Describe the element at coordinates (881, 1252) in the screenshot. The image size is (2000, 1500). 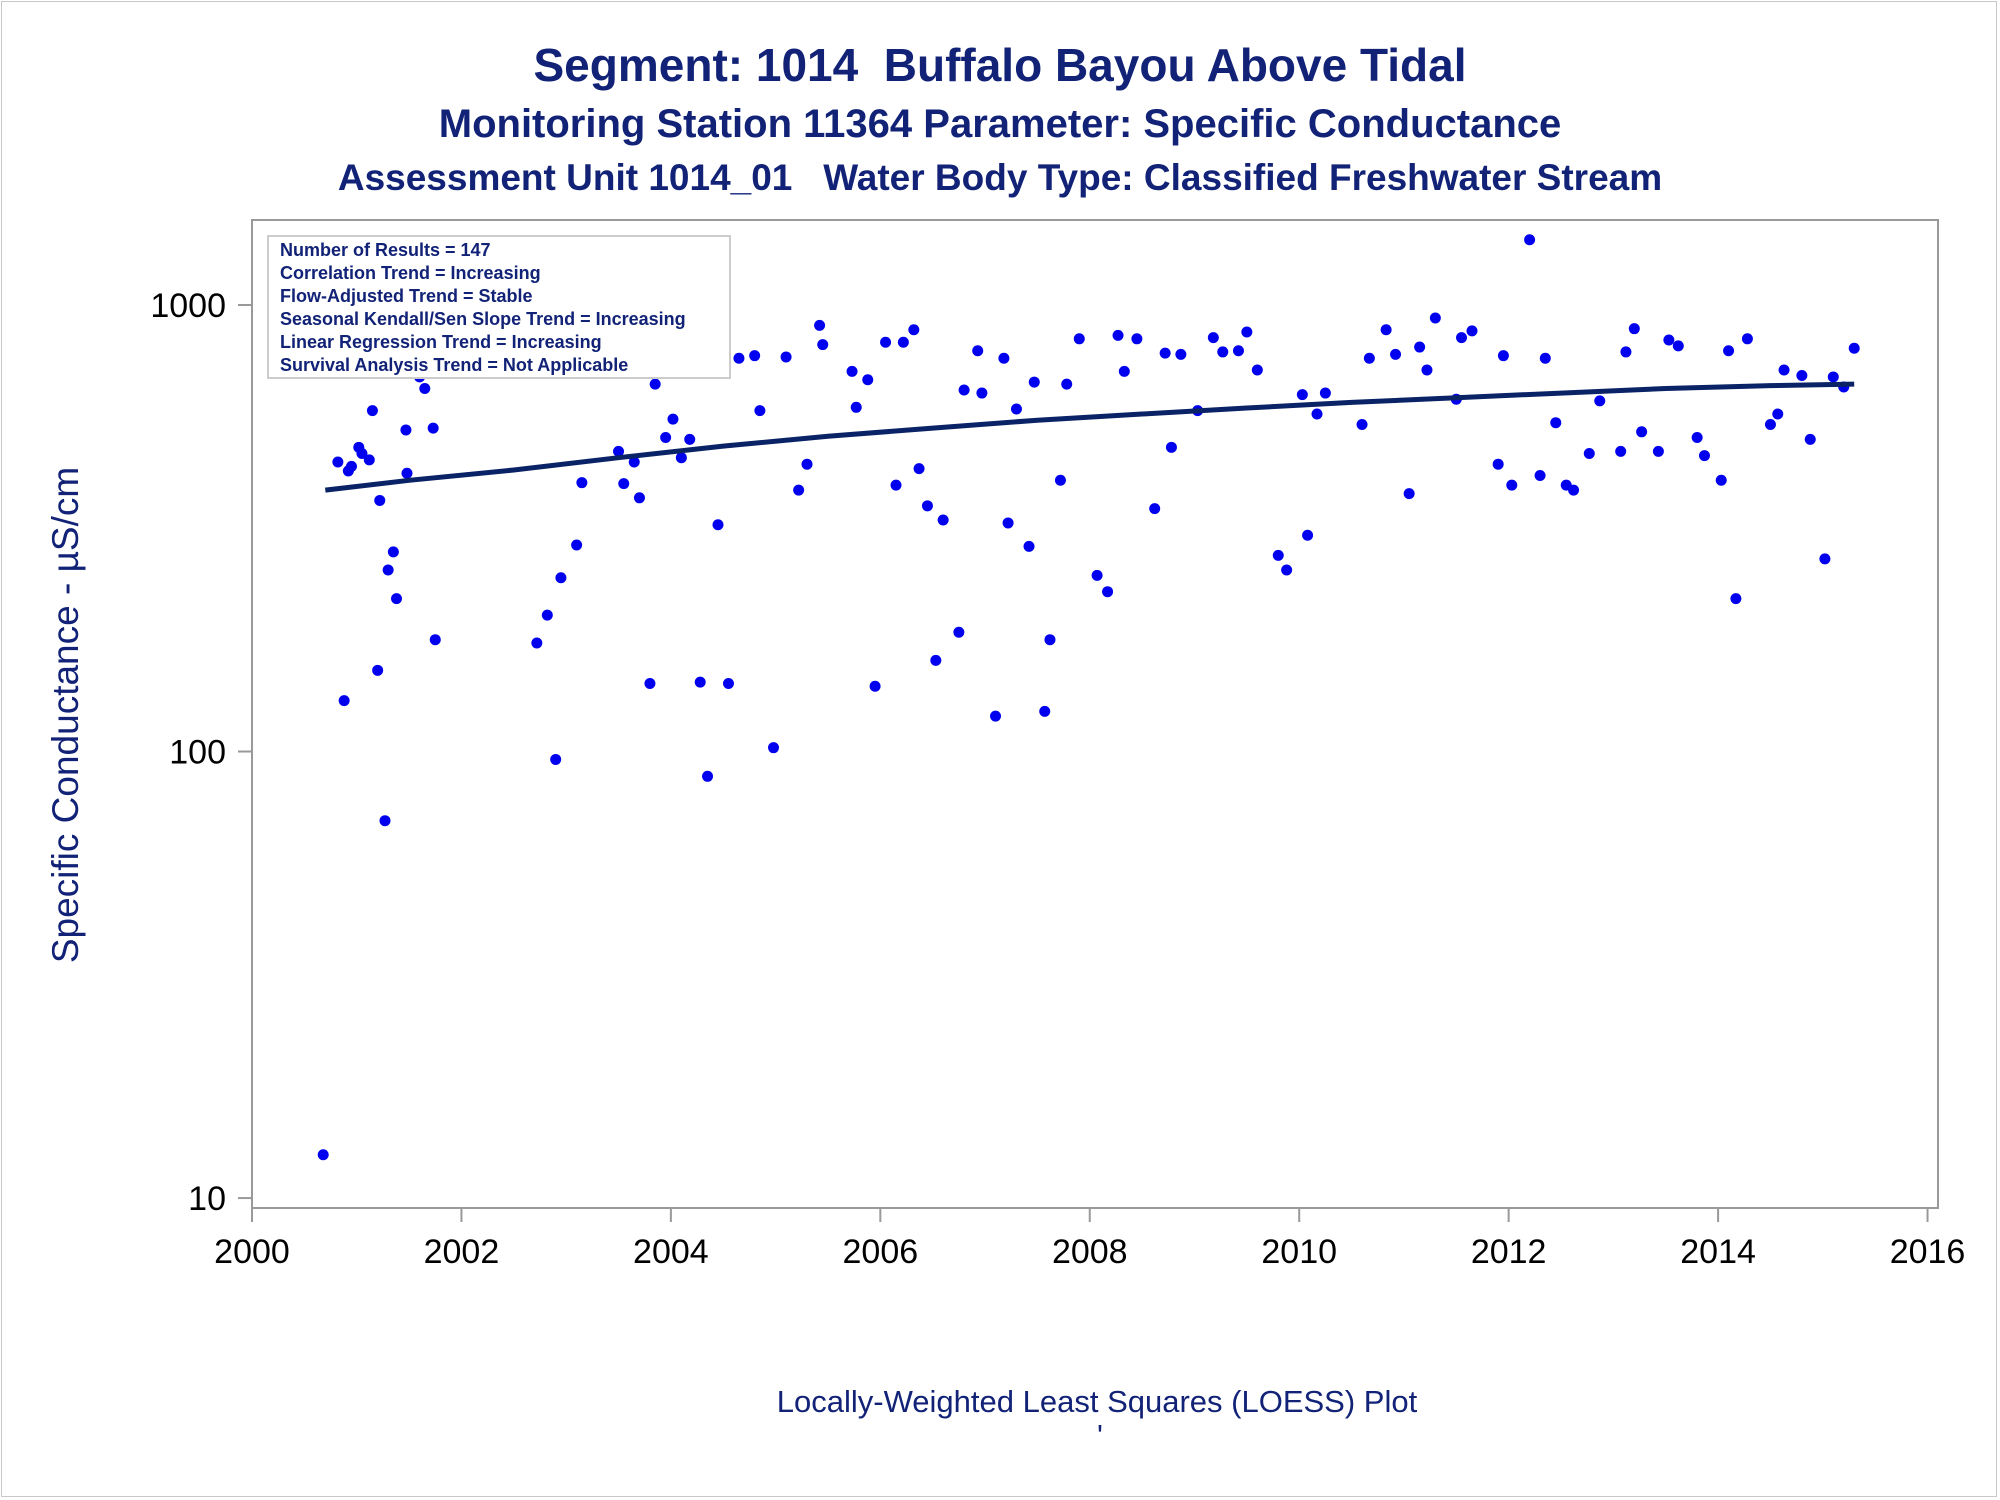
I see `x-tick-label: 2006` at that location.